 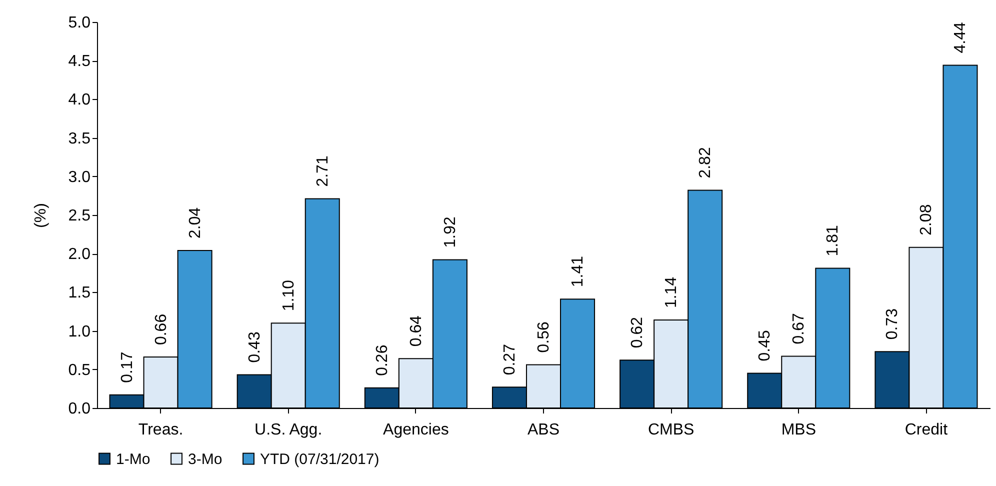 I want to click on x-tick-label: U.S. Agg., so click(x=288, y=430).